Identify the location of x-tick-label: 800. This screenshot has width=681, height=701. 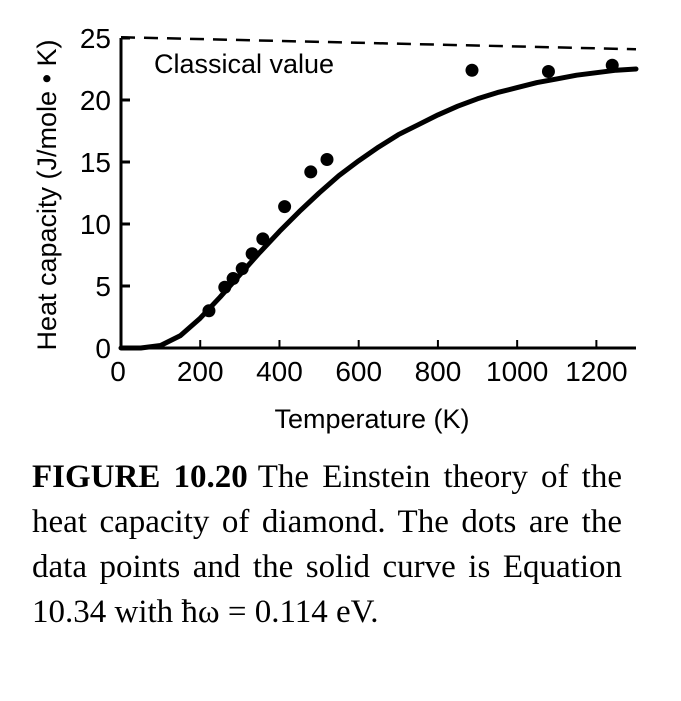
(438, 371).